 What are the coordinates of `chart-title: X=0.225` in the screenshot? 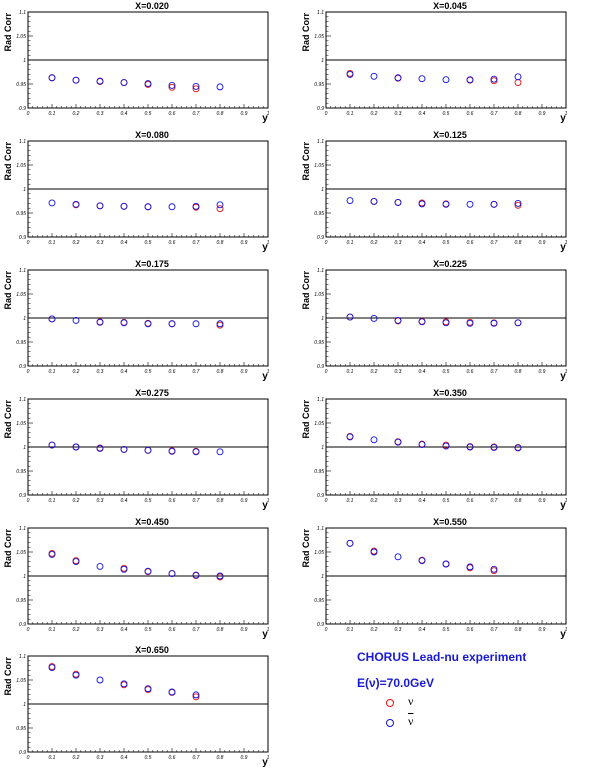 It's located at (450, 264).